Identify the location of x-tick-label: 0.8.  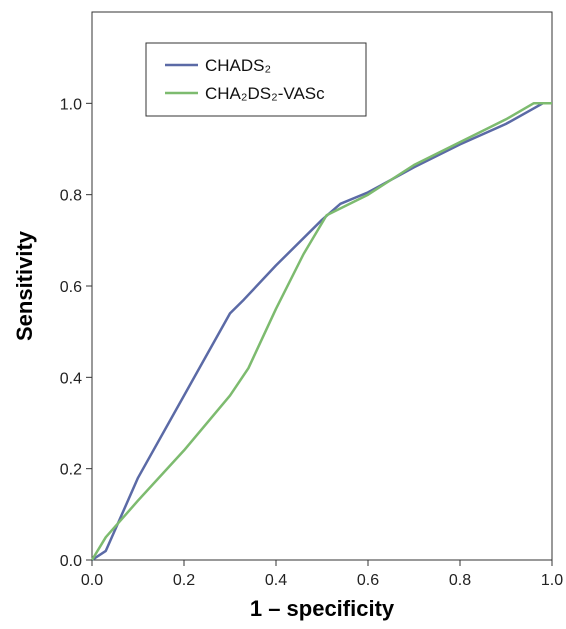
(460, 580).